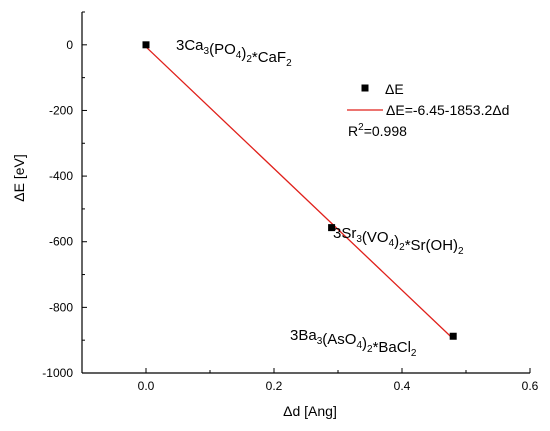 This screenshot has width=550, height=431. What do you see at coordinates (19, 177) in the screenshot?
I see `y-axis-title: ΔE [eV]` at bounding box center [19, 177].